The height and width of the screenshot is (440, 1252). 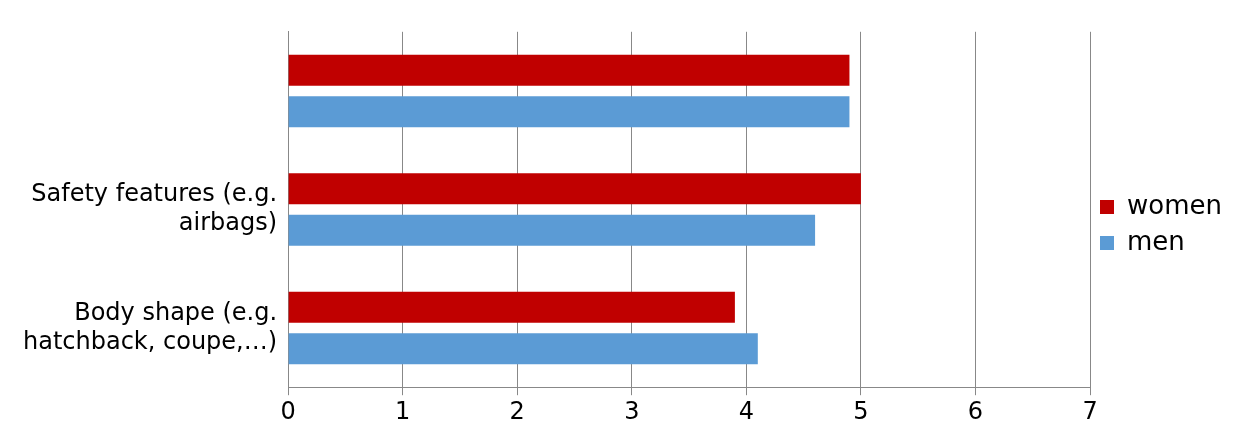 What do you see at coordinates (403, 410) in the screenshot?
I see `x-tick-label: 1` at bounding box center [403, 410].